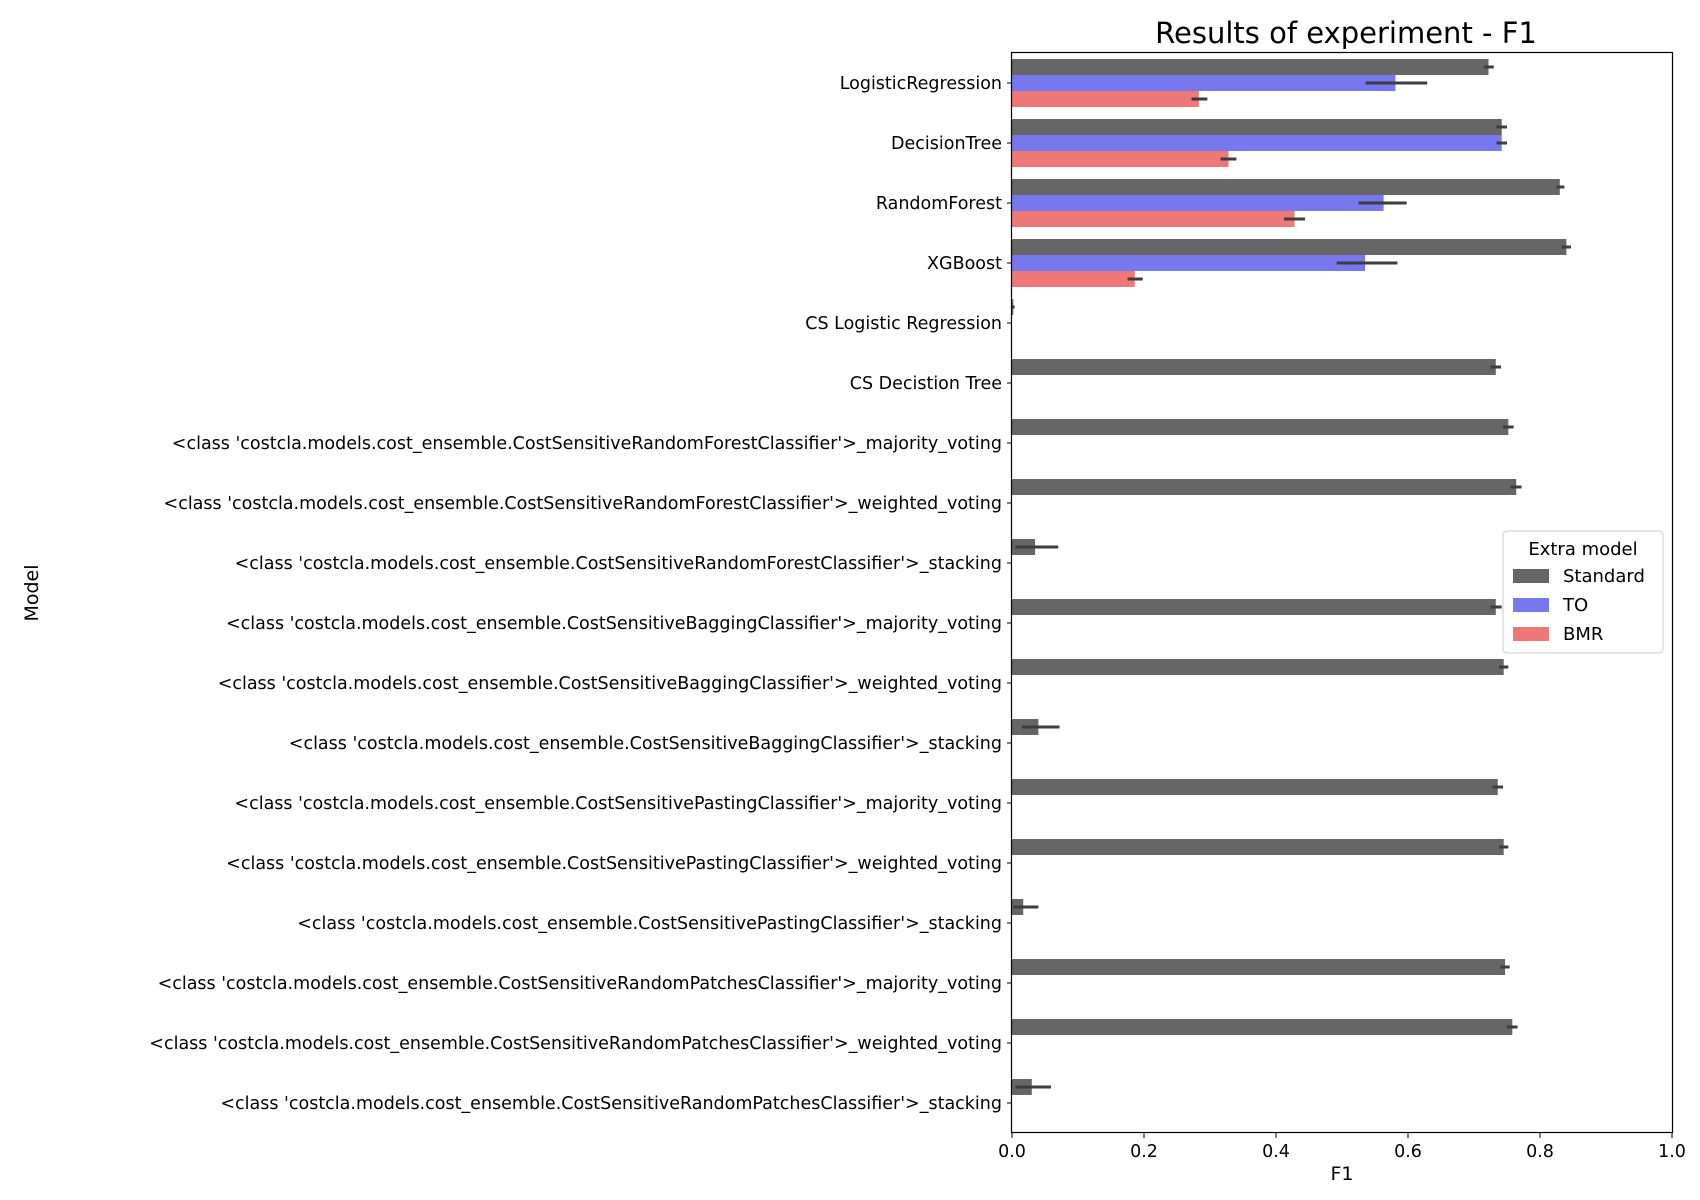 Image resolution: width=1700 pixels, height=1200 pixels. What do you see at coordinates (32, 592) in the screenshot?
I see `y-axis-label: Model` at bounding box center [32, 592].